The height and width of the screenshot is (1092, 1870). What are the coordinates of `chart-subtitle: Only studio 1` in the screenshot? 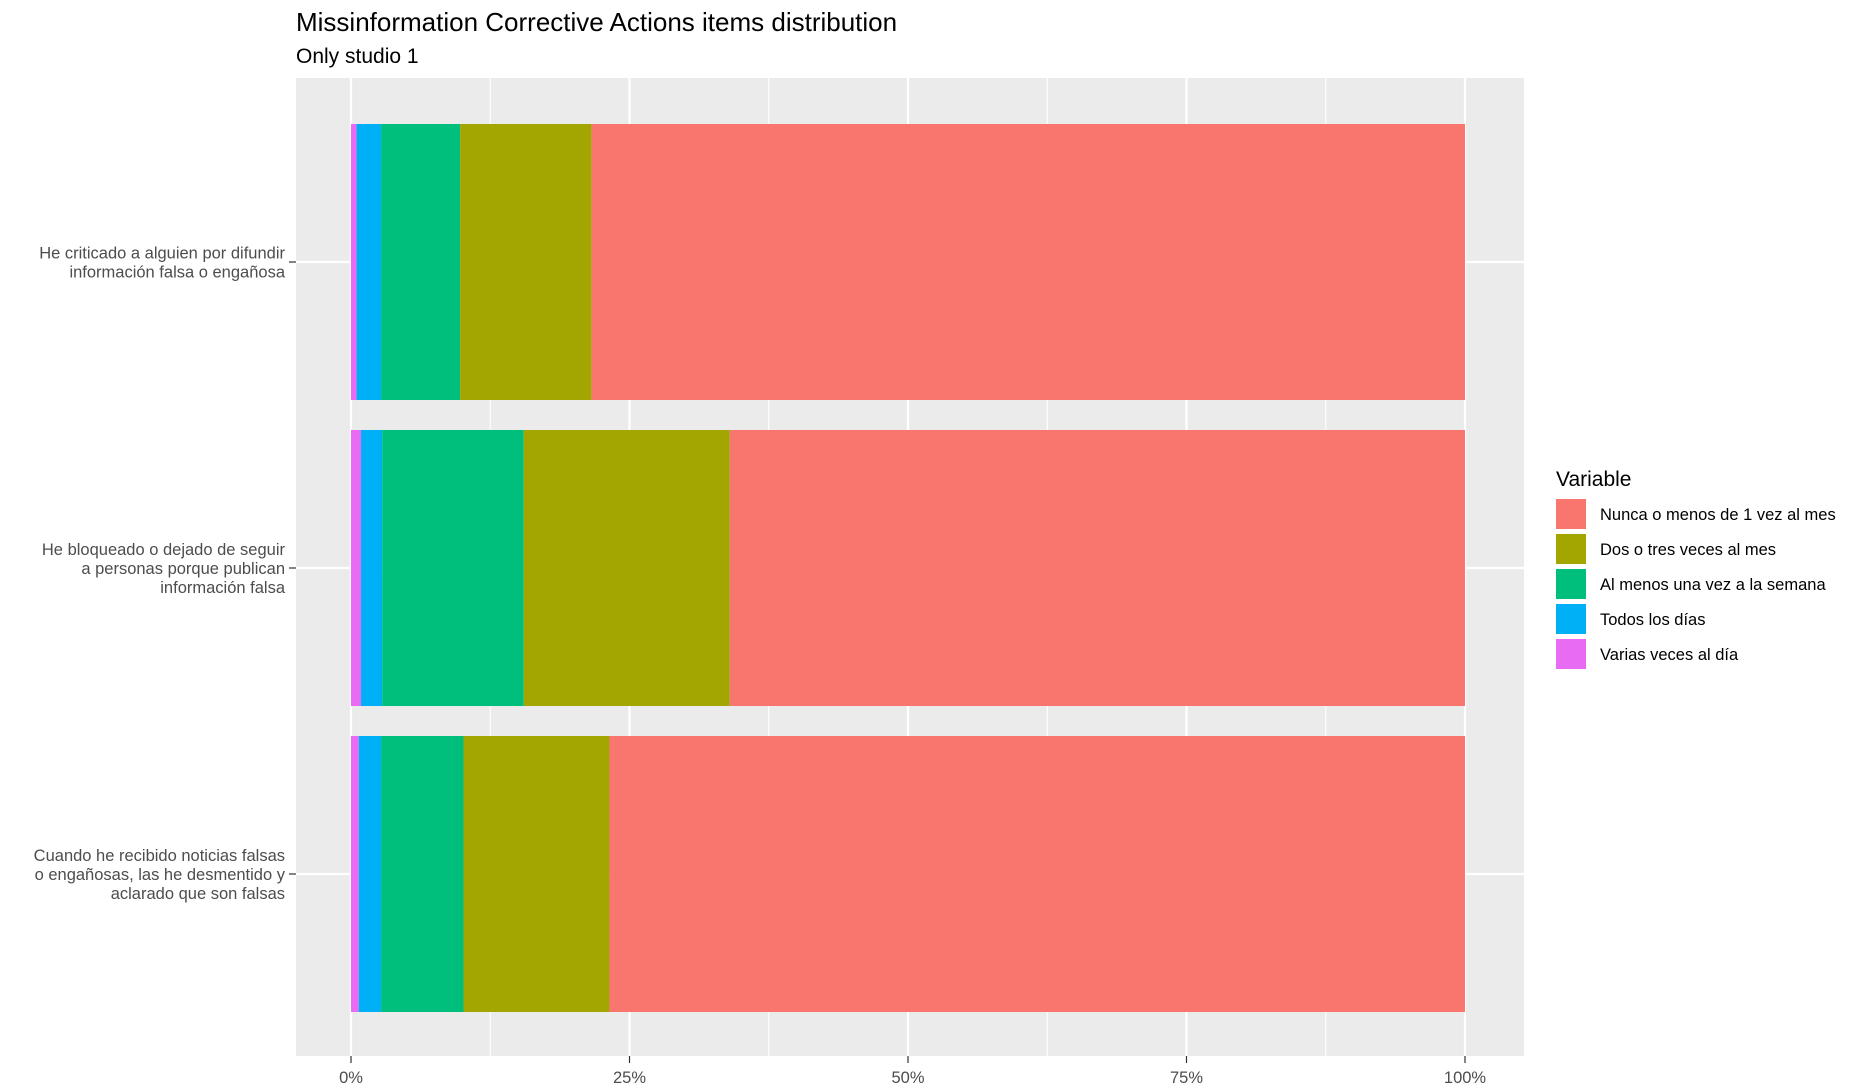 It's located at (357, 56).